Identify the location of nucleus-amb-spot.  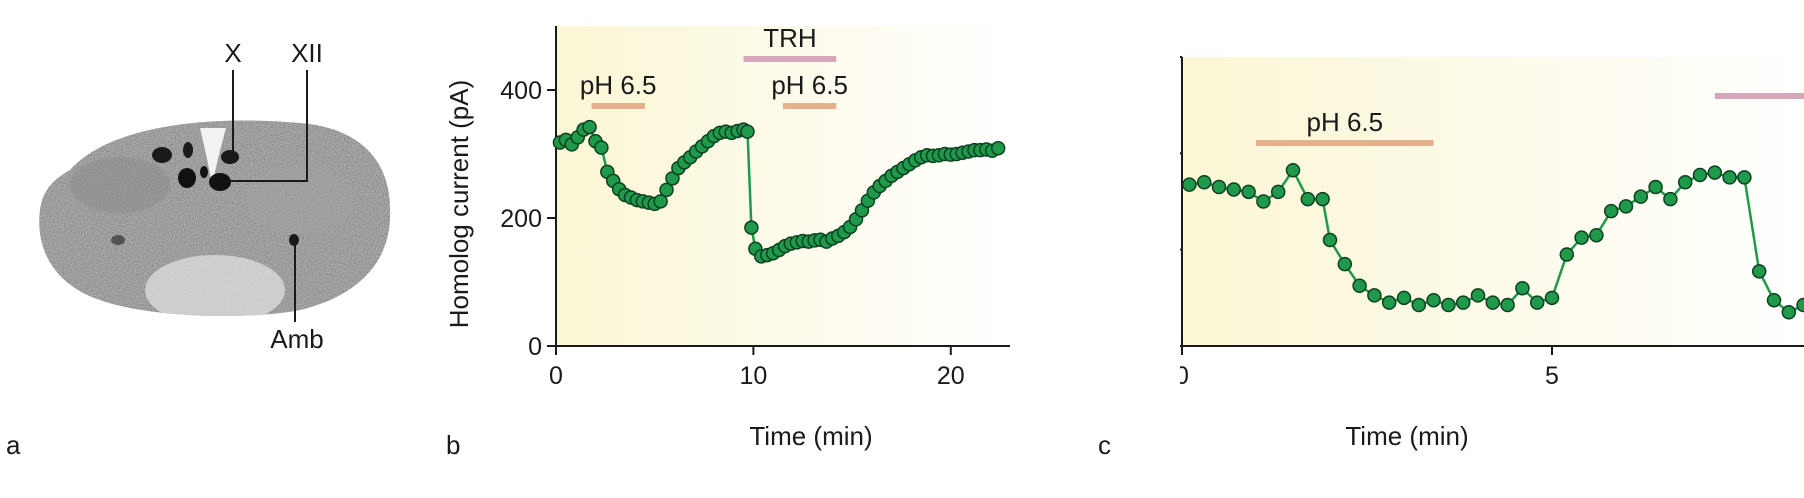
(294, 240).